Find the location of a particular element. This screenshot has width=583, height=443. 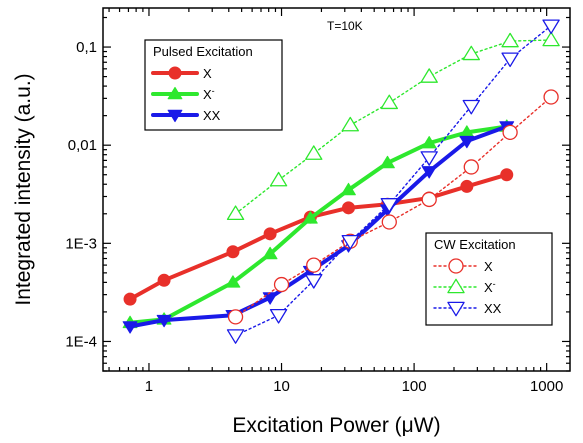

x-tick-label: 100 is located at coordinates (414, 386).